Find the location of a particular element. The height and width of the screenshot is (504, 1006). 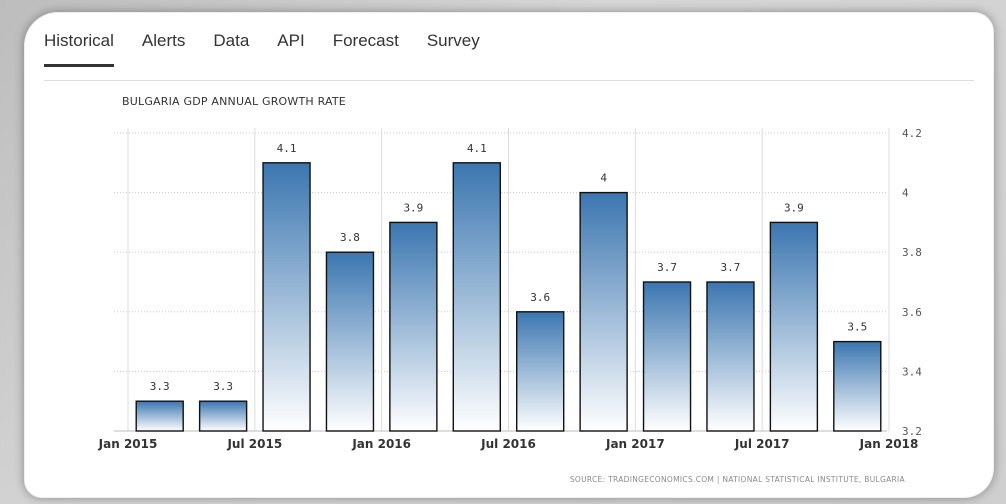

bar-q2-2015 is located at coordinates (223, 416).